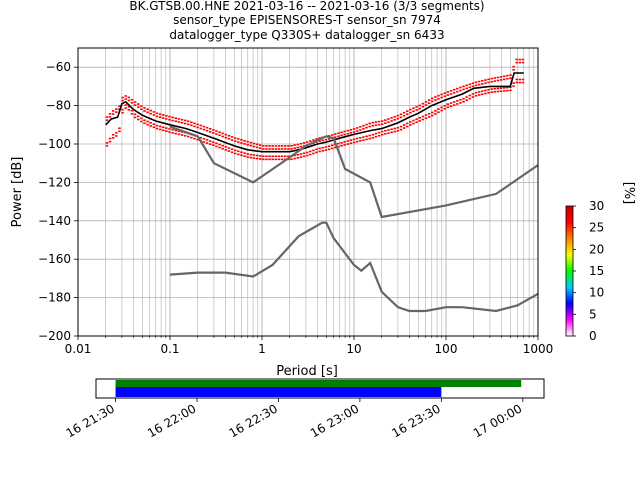  Describe the element at coordinates (90, 420) in the screenshot. I see `timeline-tick-label: 16 21:30` at that location.